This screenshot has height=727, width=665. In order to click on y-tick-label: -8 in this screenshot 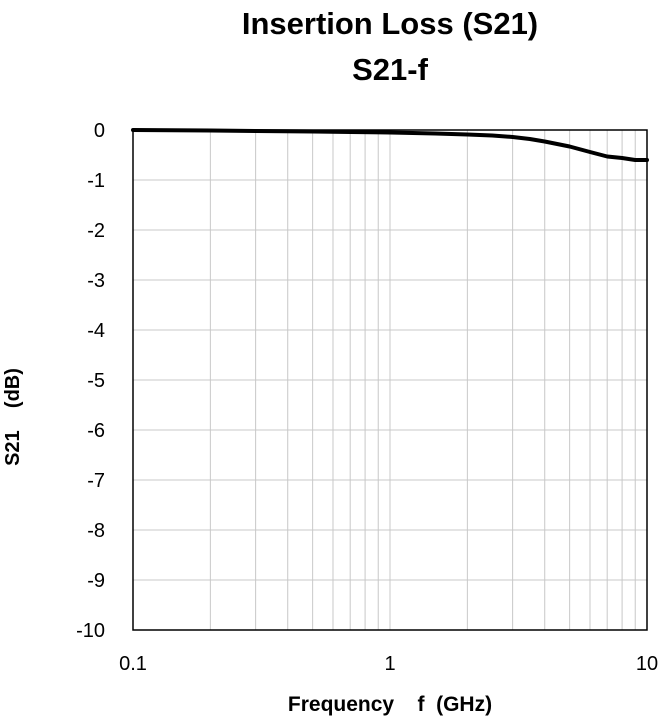, I will do `click(96, 531)`.